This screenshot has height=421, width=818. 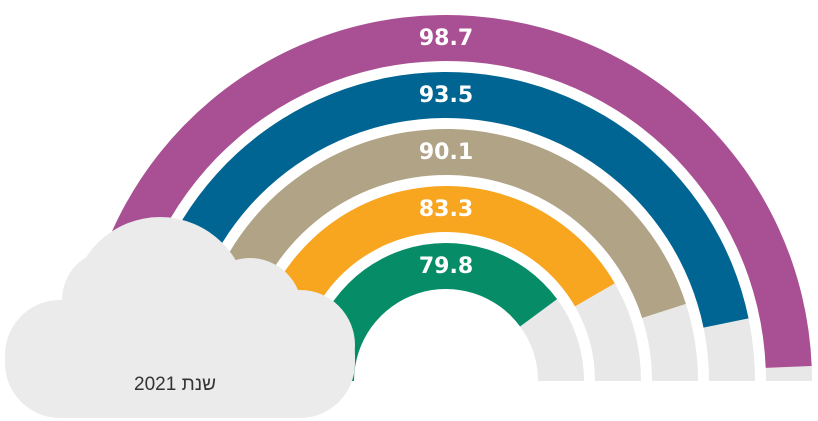 I want to click on value-label: 93.5, so click(x=446, y=95).